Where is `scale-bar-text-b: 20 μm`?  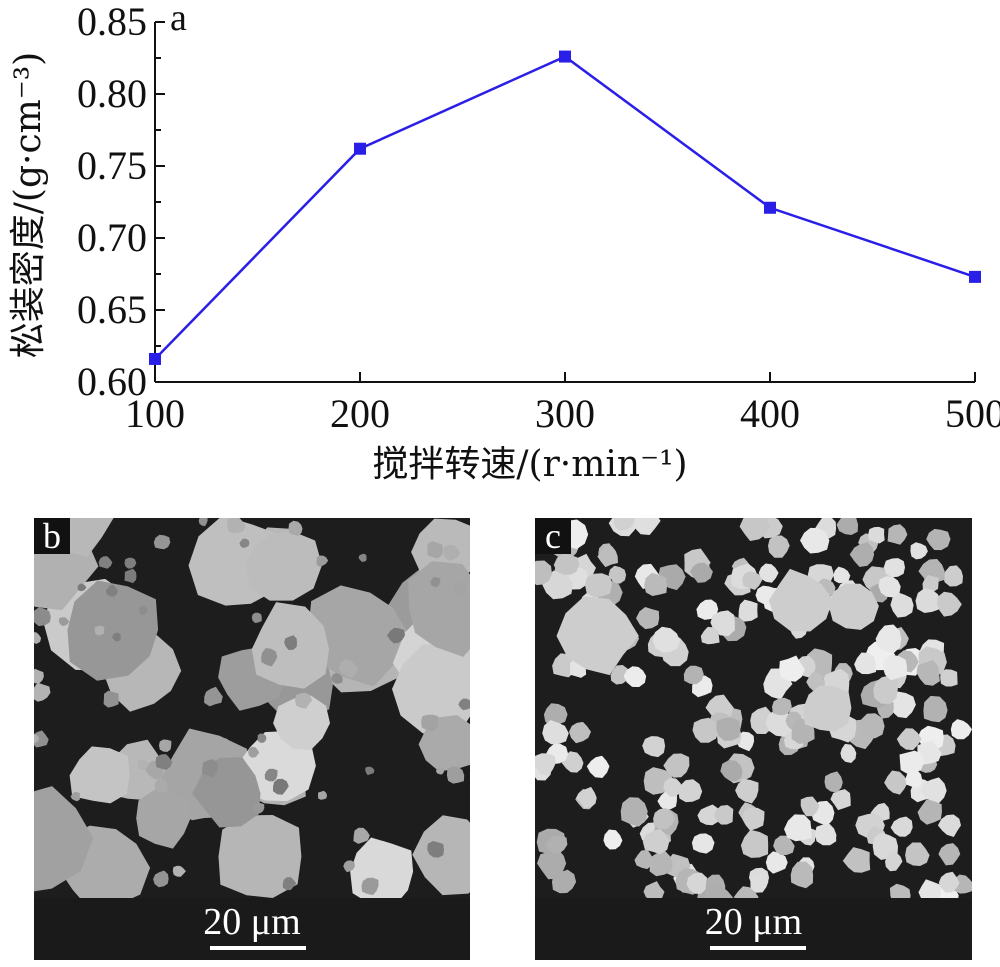 scale-bar-text-b: 20 μm is located at coordinates (252, 922).